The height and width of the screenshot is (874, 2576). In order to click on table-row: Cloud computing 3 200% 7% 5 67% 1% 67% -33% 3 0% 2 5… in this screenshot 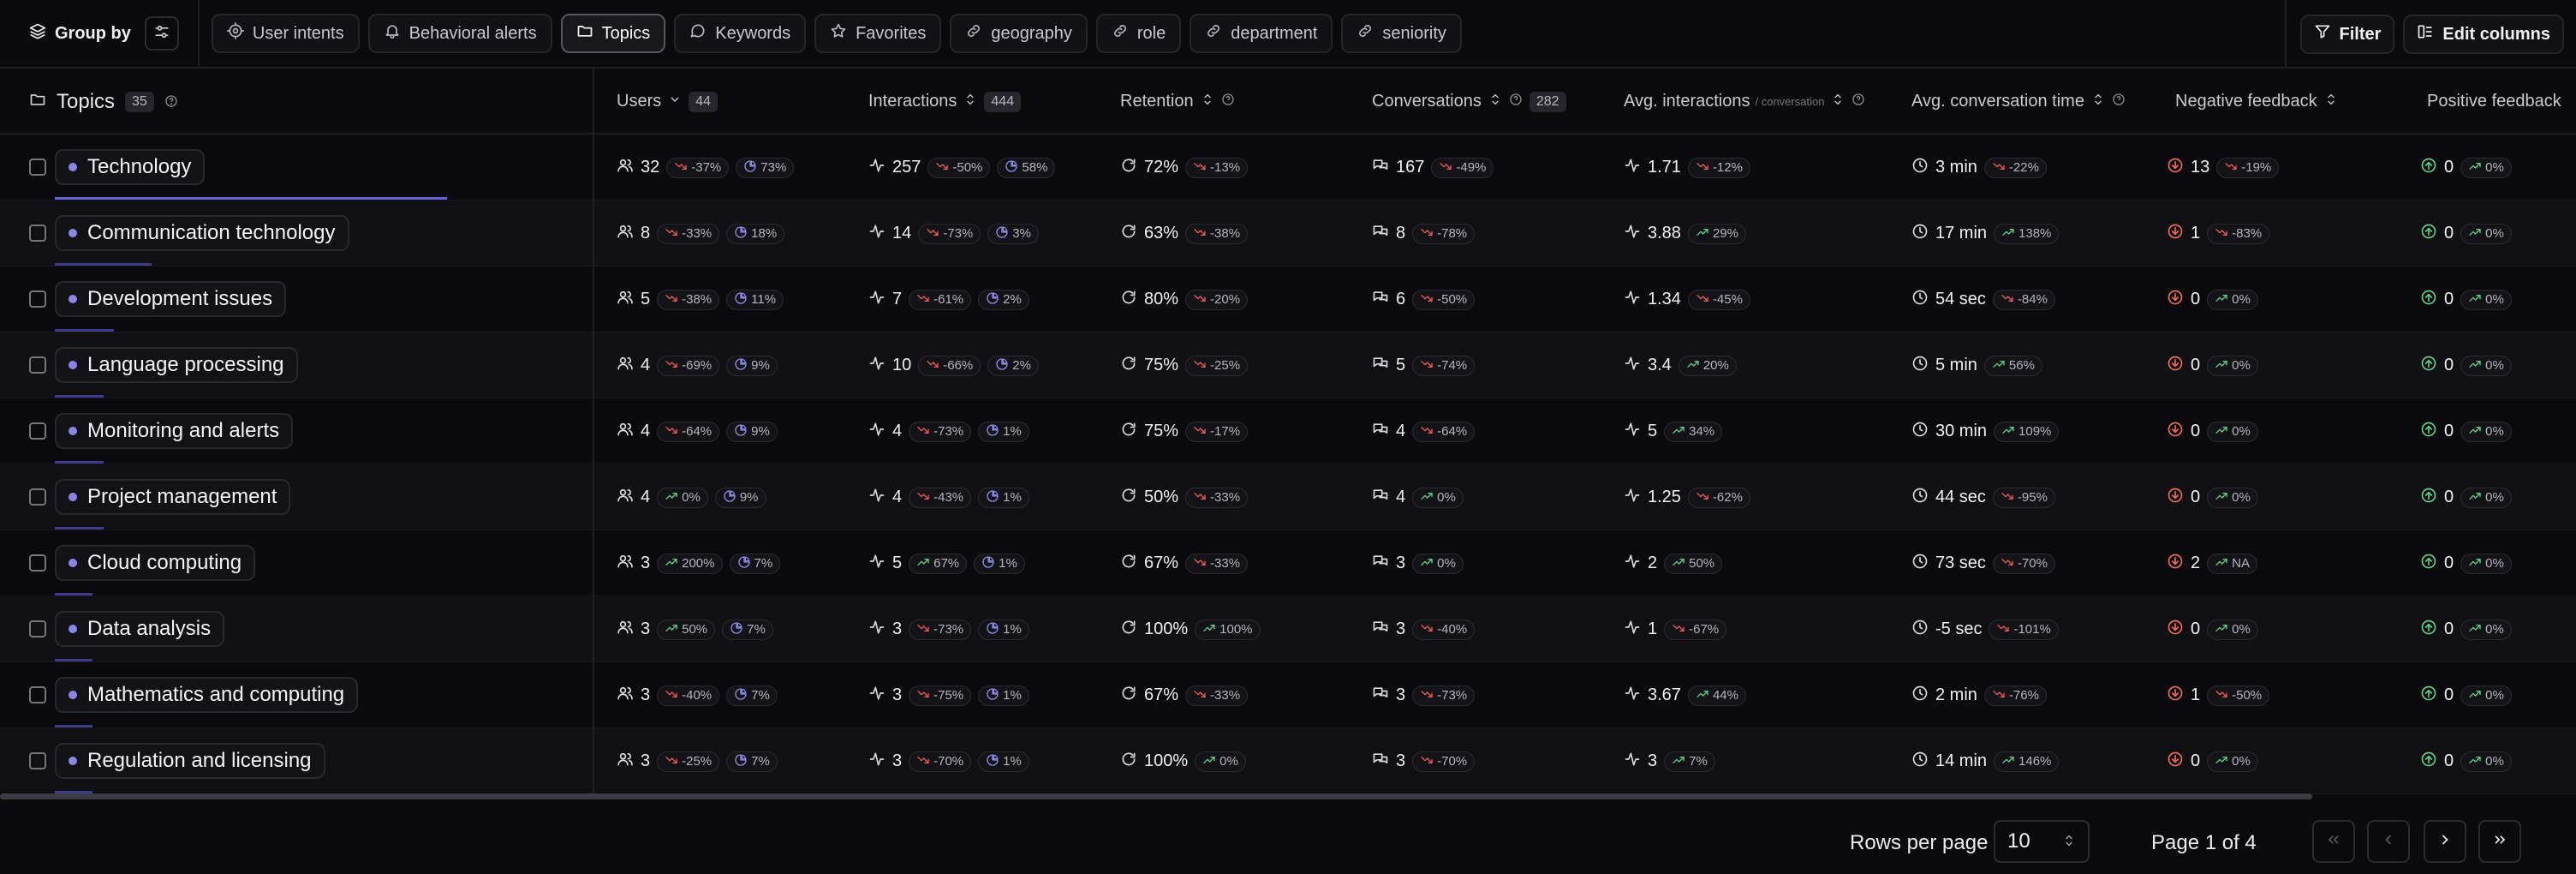, I will do `click(1288, 563)`.